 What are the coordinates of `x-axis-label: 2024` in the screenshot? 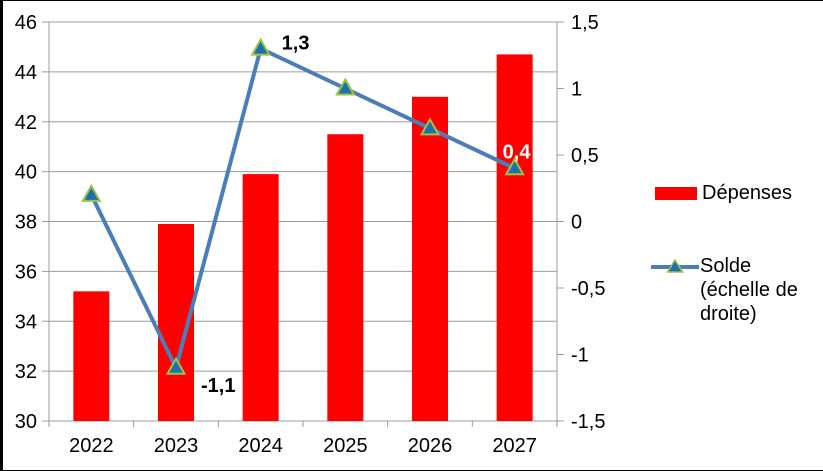 It's located at (260, 446).